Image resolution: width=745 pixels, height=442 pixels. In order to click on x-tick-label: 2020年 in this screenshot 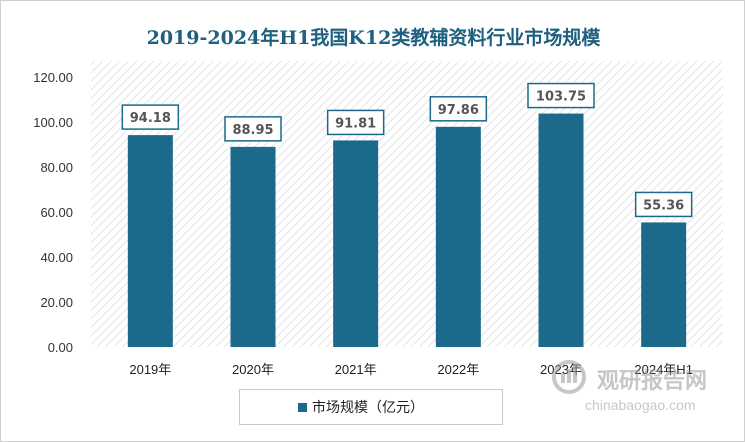, I will do `click(253, 369)`.